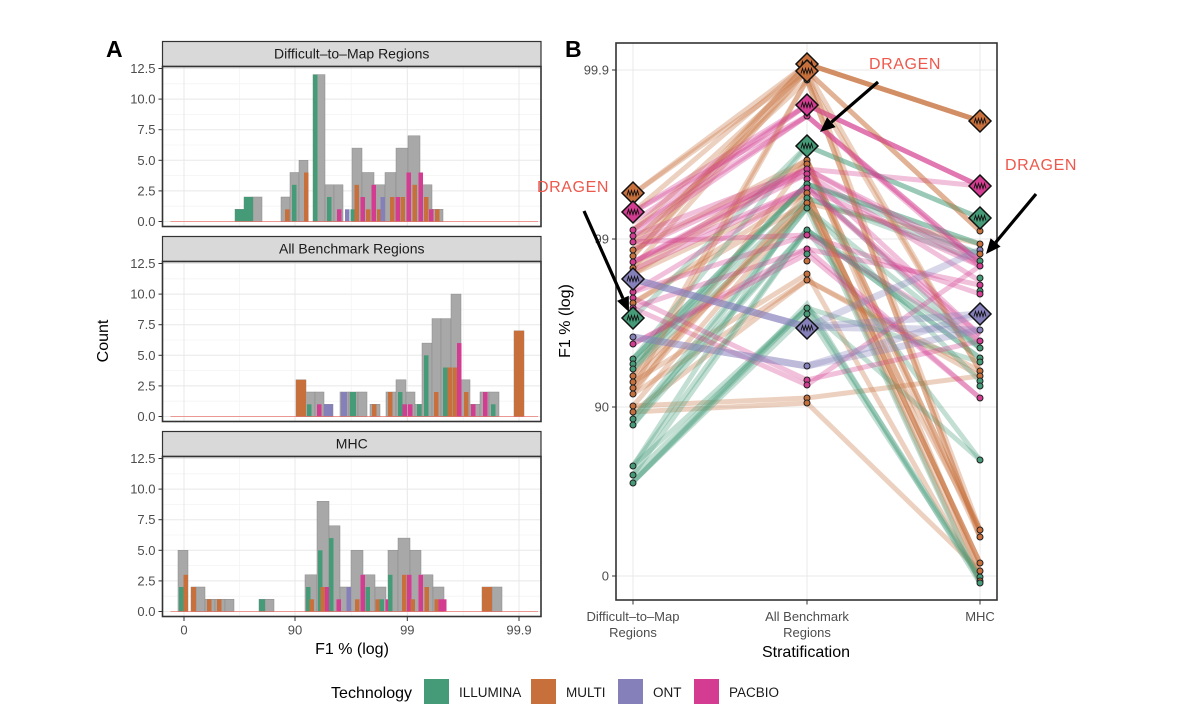  Describe the element at coordinates (573, 49) in the screenshot. I see `svg-text: B` at that location.